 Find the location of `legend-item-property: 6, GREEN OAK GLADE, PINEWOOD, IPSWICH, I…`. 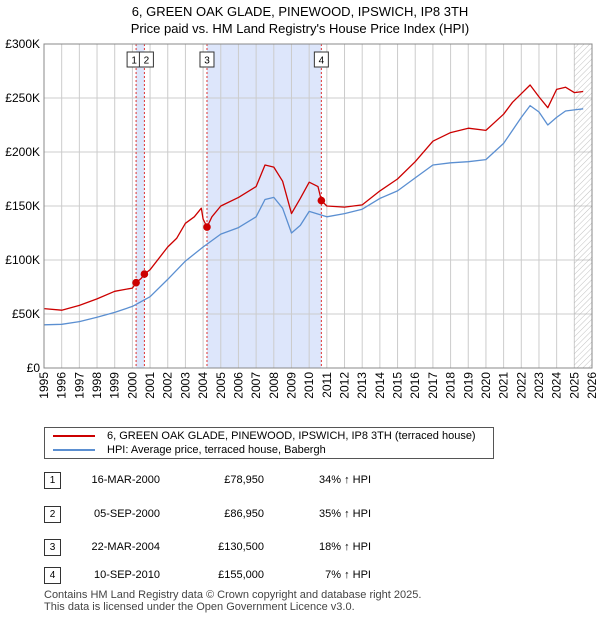

legend-item-property: 6, GREEN OAK GLADE, PINEWOOD, IPSWICH, I… is located at coordinates (264, 436).